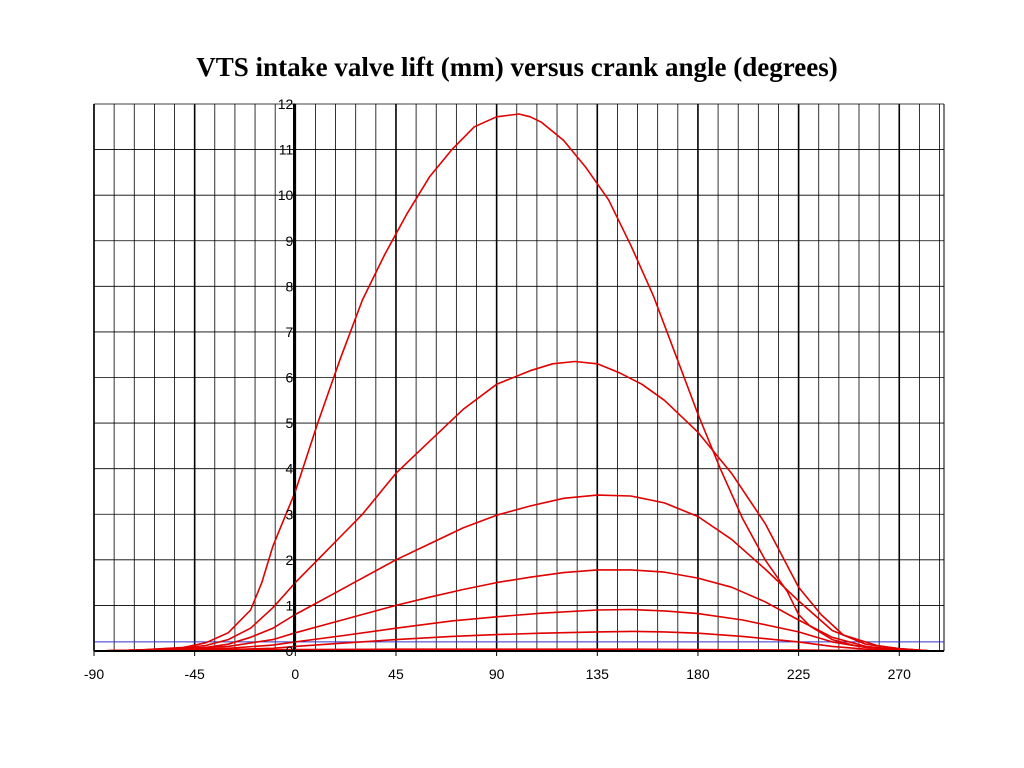 This screenshot has width=1024, height=768. I want to click on x-tick-label: 180, so click(698, 674).